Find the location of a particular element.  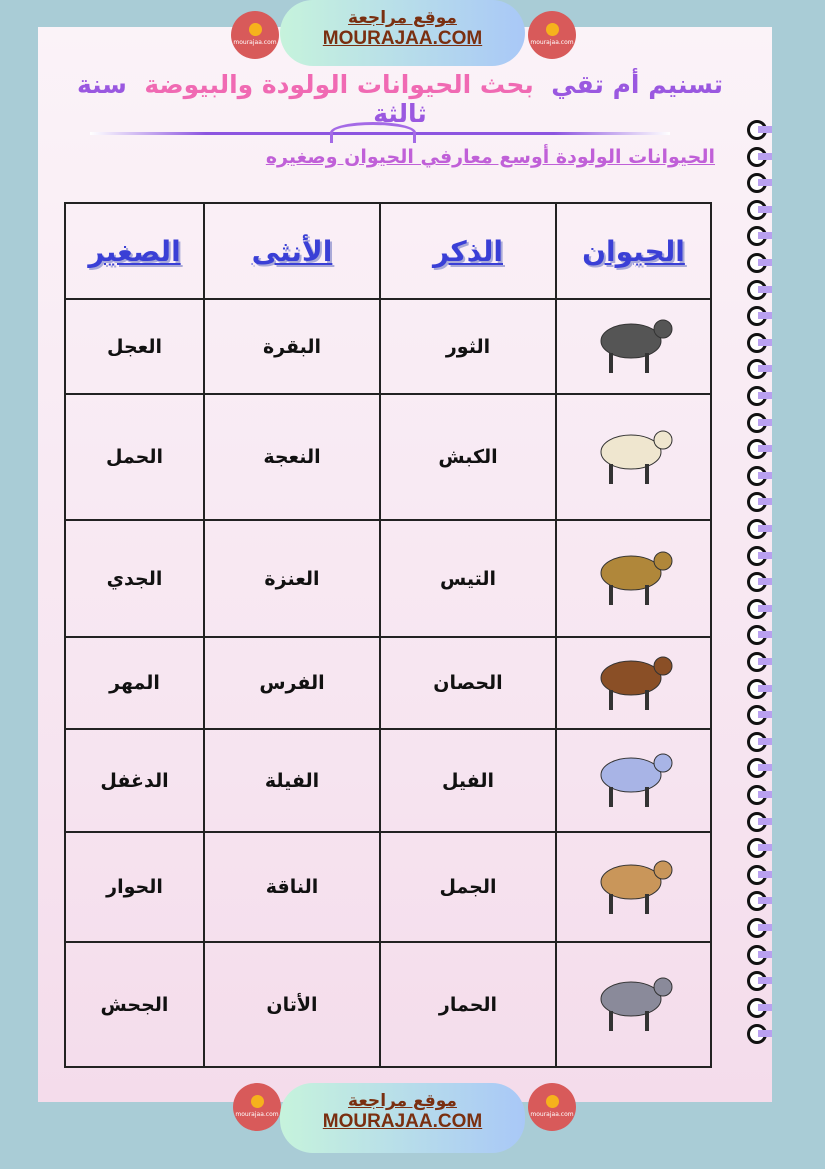

site-banner-top: موقع مراجعة MOURAJAA.COM is located at coordinates (402, 33).